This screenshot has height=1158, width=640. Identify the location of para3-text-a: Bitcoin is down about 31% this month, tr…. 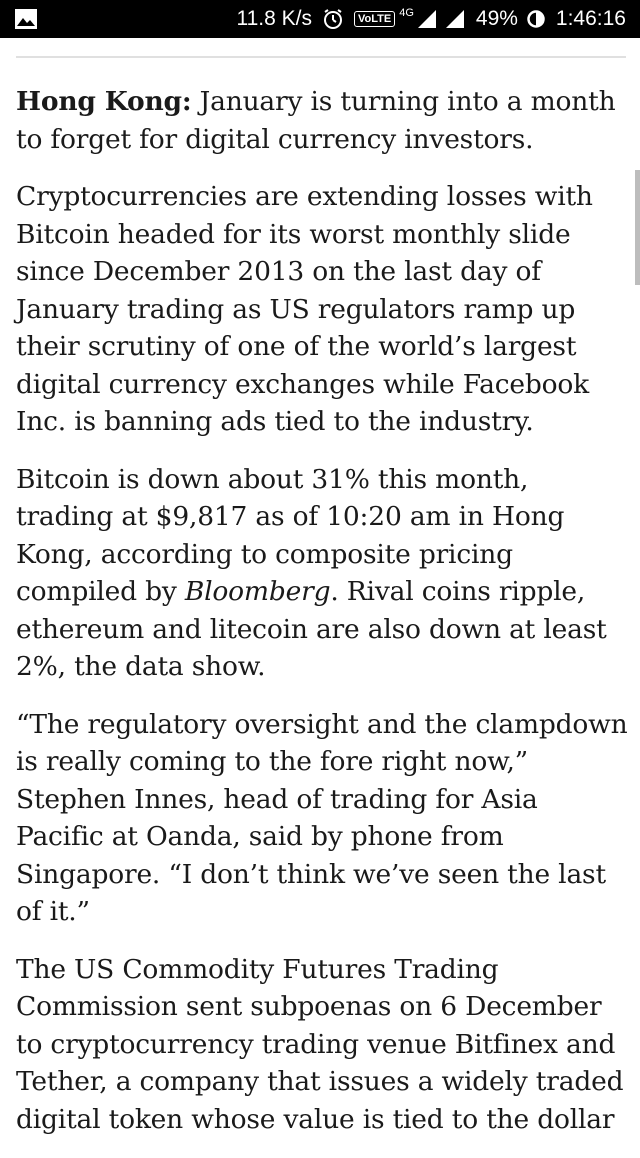
(290, 535).